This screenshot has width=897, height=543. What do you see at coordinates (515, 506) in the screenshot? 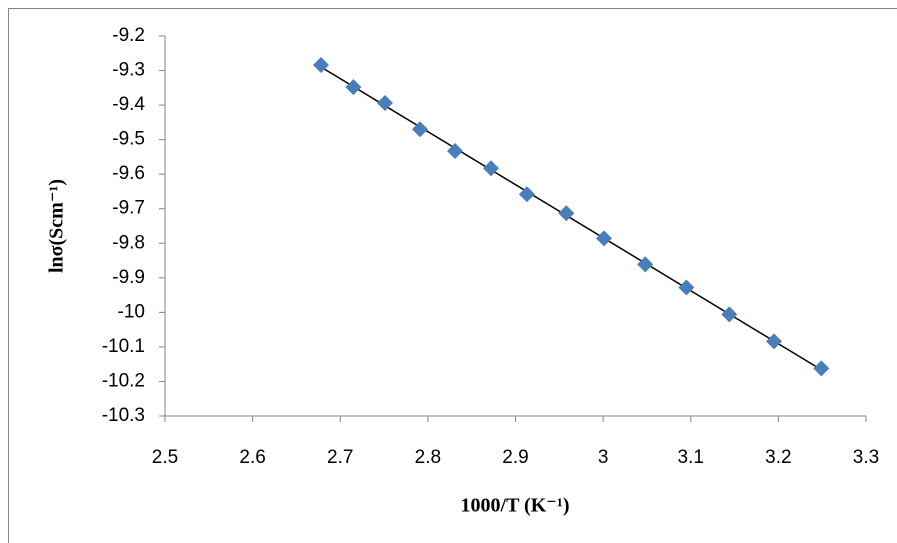
I see `x-axis-title: 1000/T (K⁻¹)` at bounding box center [515, 506].